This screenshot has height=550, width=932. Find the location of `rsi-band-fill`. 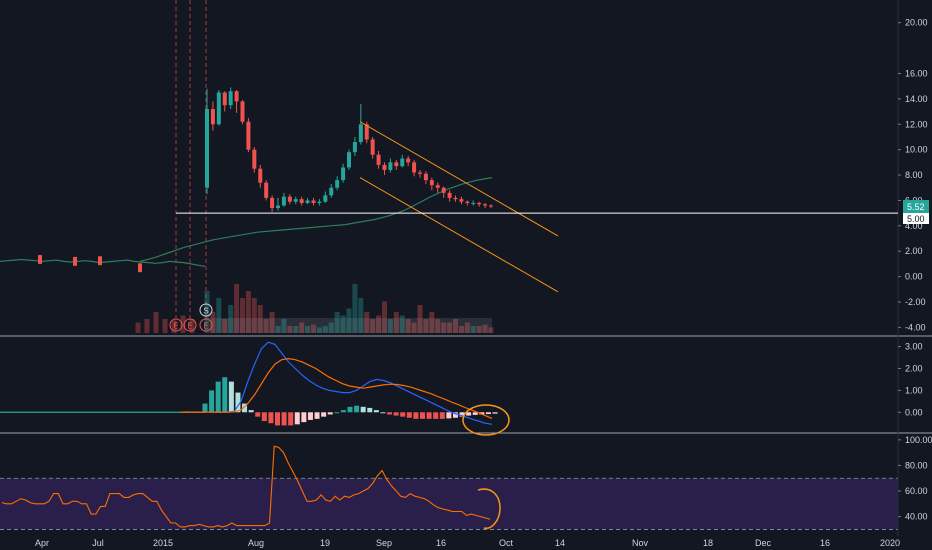

rsi-band-fill is located at coordinates (449, 504).